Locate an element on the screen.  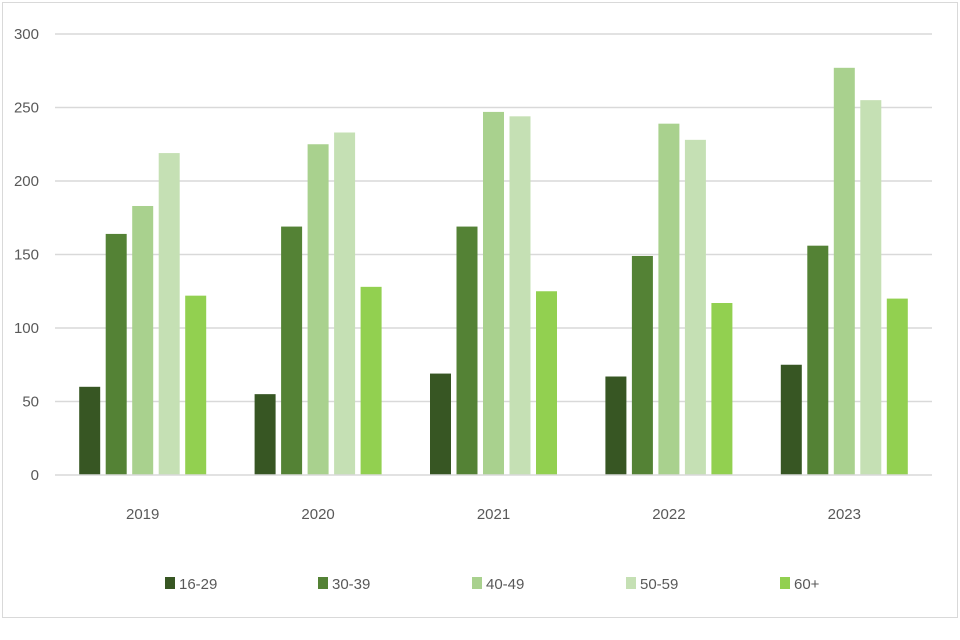
y-tick-label: 300 is located at coordinates (26, 34).